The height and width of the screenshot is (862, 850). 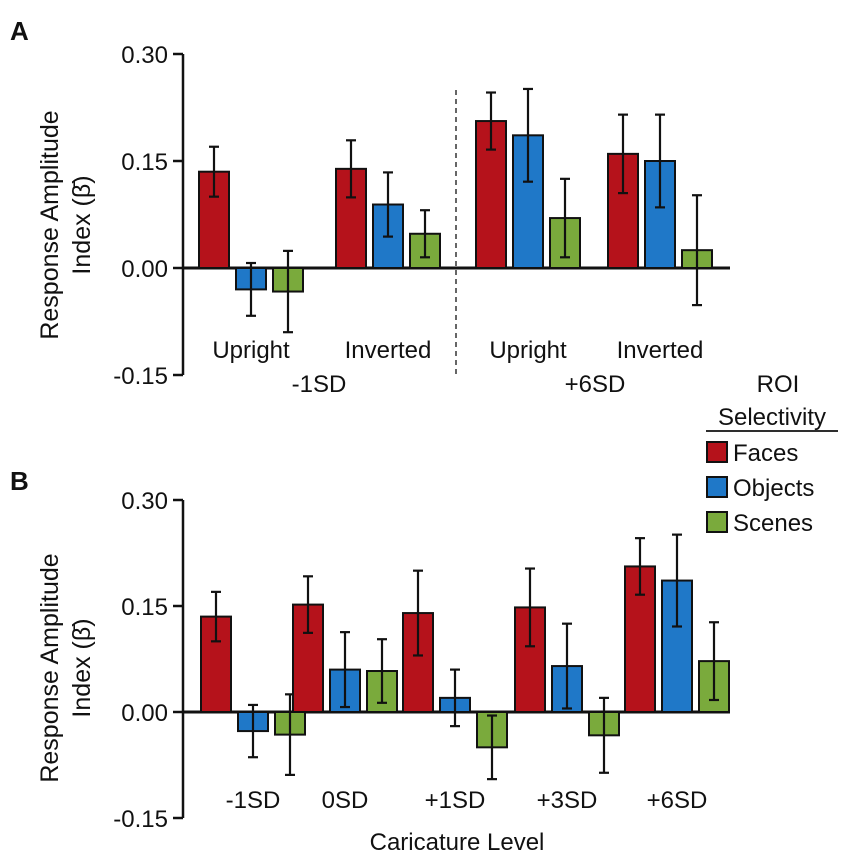 What do you see at coordinates (595, 384) in the screenshot?
I see `level-label: +6SD` at bounding box center [595, 384].